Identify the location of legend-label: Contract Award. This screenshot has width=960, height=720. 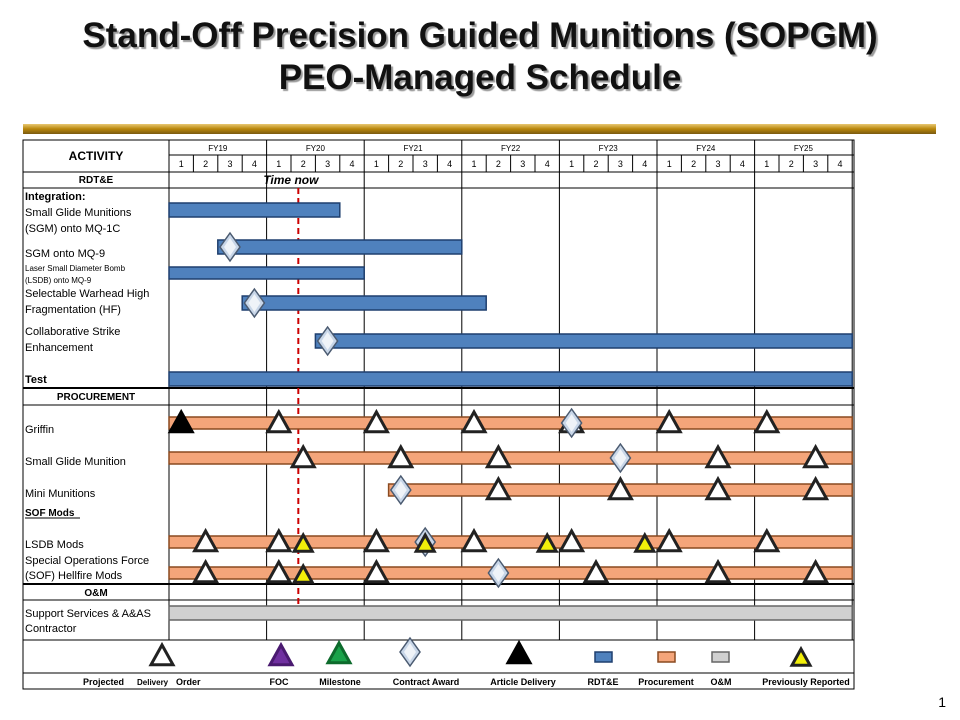
(426, 682).